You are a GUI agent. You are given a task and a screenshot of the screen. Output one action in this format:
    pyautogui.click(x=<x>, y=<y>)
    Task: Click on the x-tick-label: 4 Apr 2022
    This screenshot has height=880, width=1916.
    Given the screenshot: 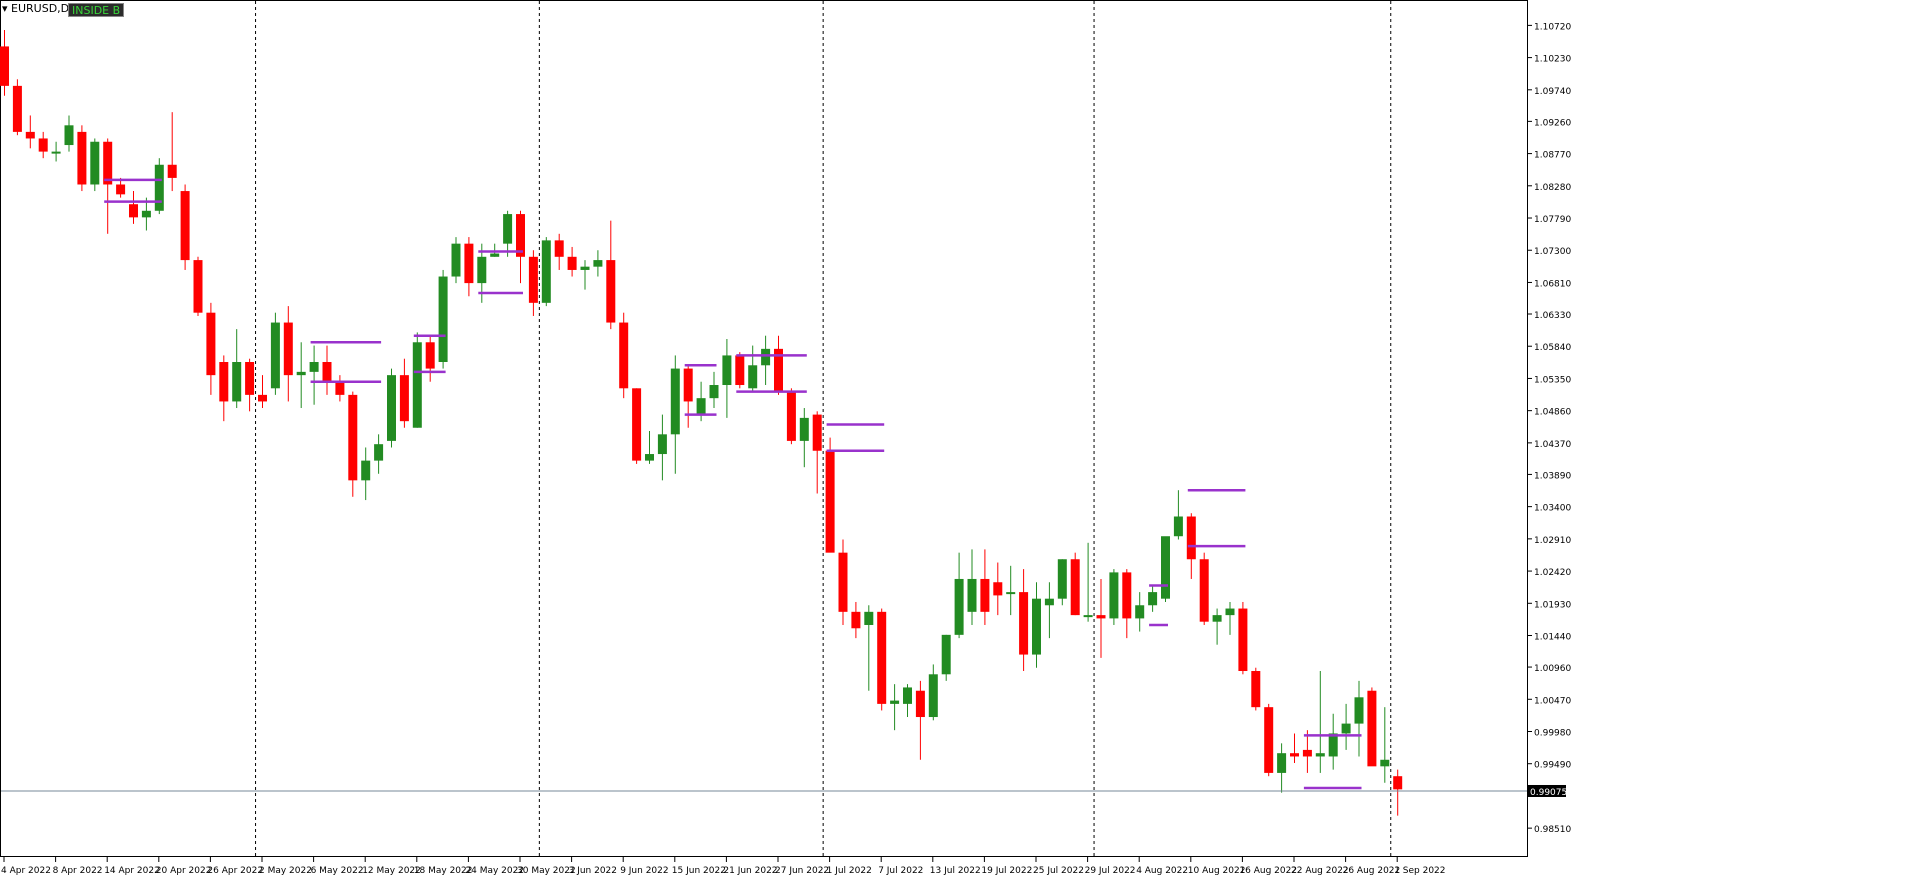 What is the action you would take?
    pyautogui.click(x=26, y=871)
    